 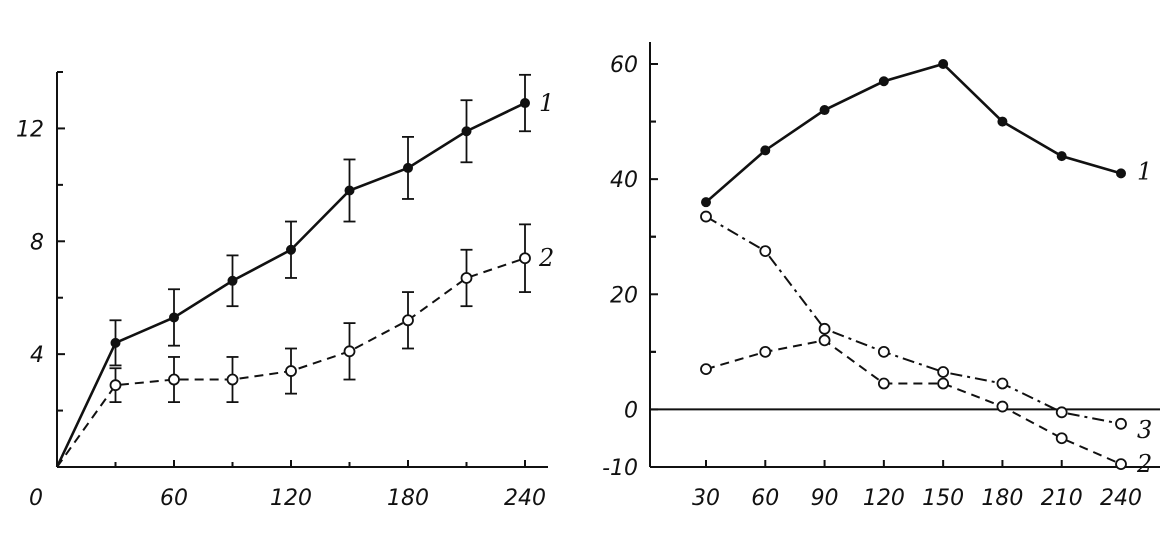 What do you see at coordinates (624, 295) in the screenshot?
I see `y-tick-label: 20` at bounding box center [624, 295].